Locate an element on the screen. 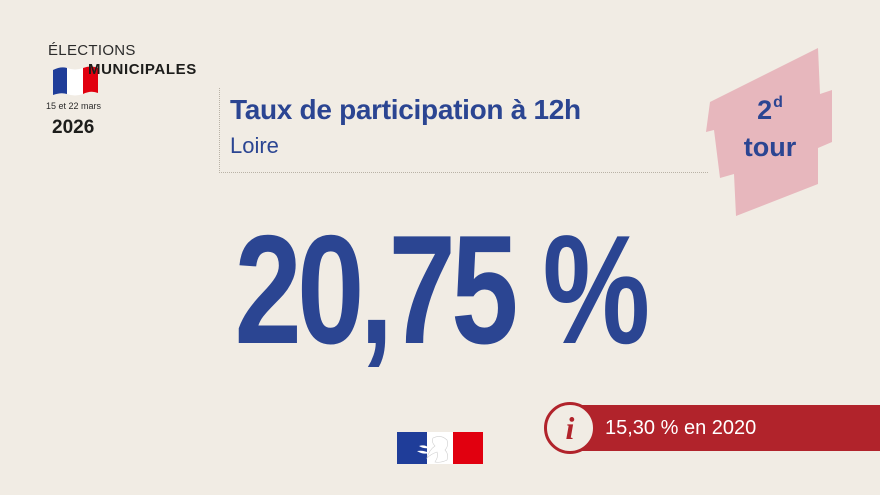 This screenshot has width=880, height=495. logo-year: 2026 is located at coordinates (73, 127).